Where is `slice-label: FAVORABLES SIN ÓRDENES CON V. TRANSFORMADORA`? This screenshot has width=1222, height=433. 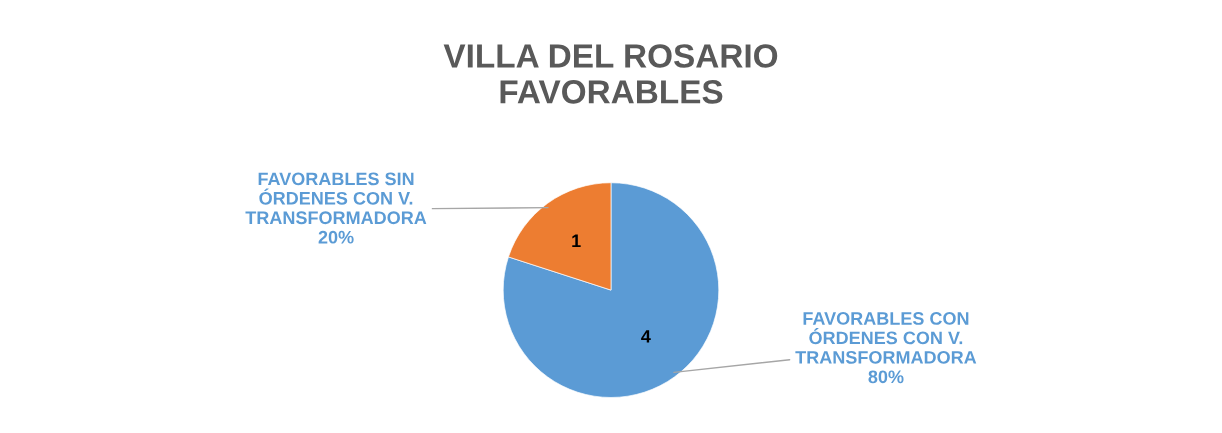
slice-label: FAVORABLES SIN ÓRDENES CON V. TRANSFORMADORA is located at coordinates (336, 198).